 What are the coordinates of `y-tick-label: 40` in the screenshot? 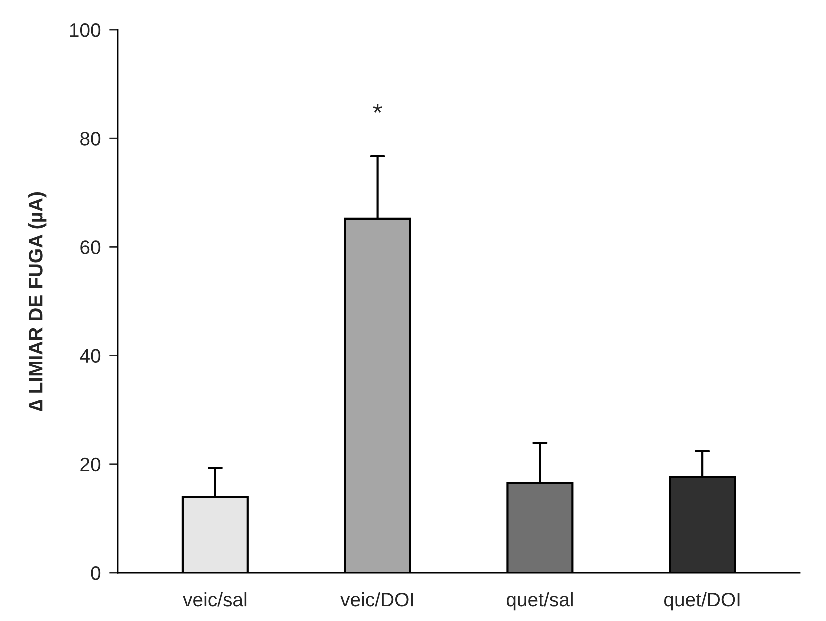 It's located at (90, 356).